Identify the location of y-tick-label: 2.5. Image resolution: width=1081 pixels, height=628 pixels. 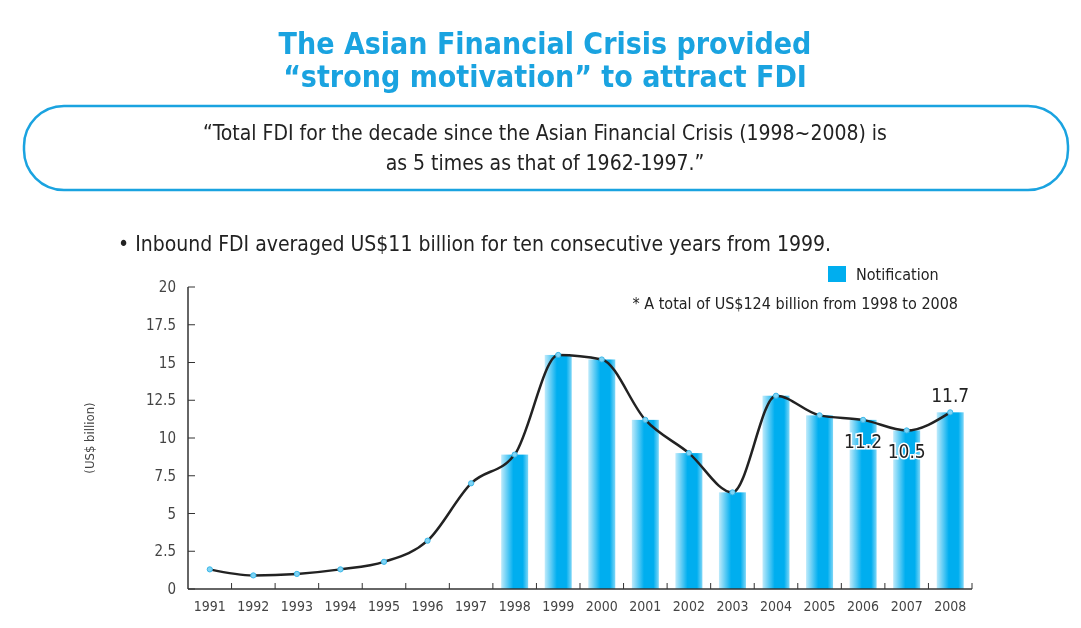
(165, 551).